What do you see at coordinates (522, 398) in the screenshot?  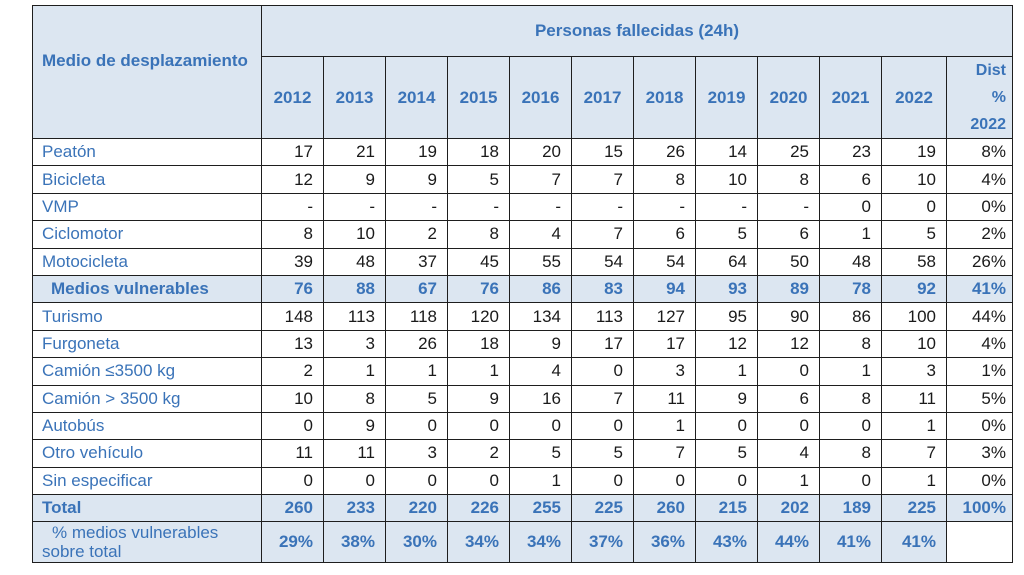 I see `table-row: Camión > 3500 kg 10 8 5 9 16 7 11 9 6 8 11 5%` at bounding box center [522, 398].